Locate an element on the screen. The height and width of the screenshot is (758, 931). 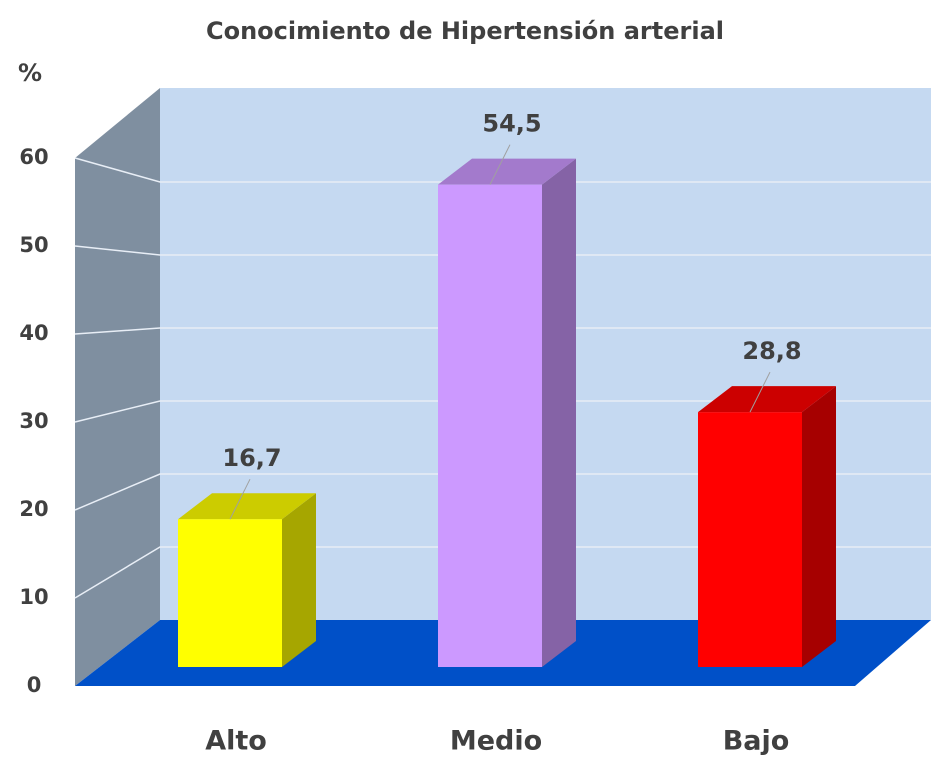
y-tick-label: 40 is located at coordinates (33, 333).